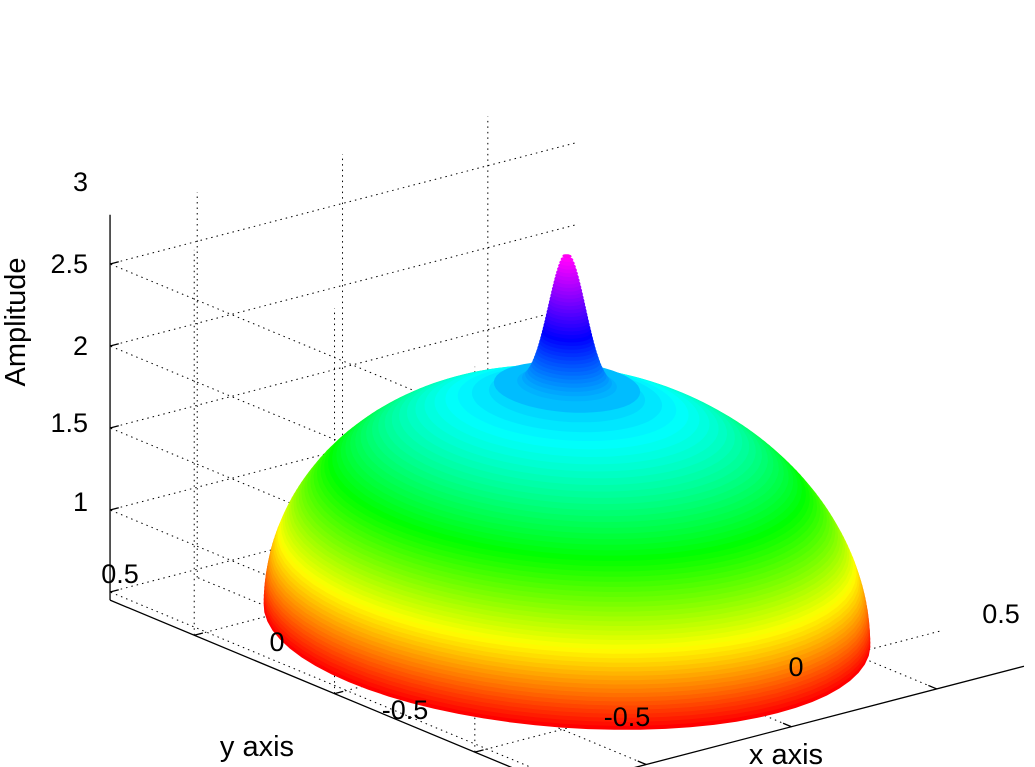 This screenshot has width=1035, height=767. Describe the element at coordinates (627, 717) in the screenshot. I see `x-tick-label: -0.5` at that location.